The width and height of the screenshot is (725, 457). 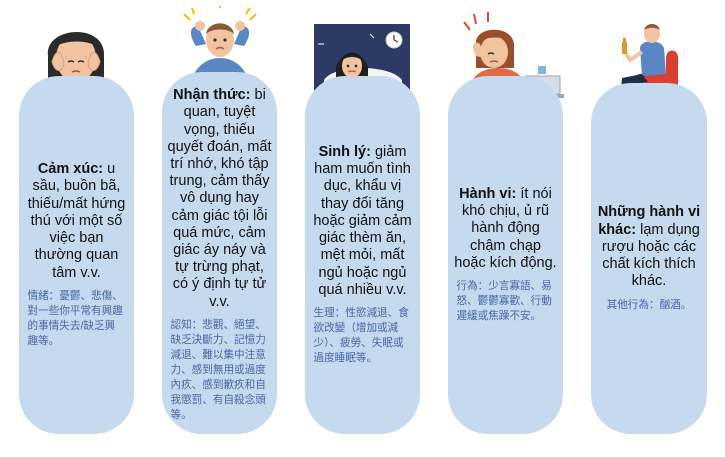 What do you see at coordinates (504, 301) in the screenshot?
I see `behavior-note: 行為：少言寡語、易怒、鬱鬱寡歡、行動遲緩或焦躁不安。` at bounding box center [504, 301].